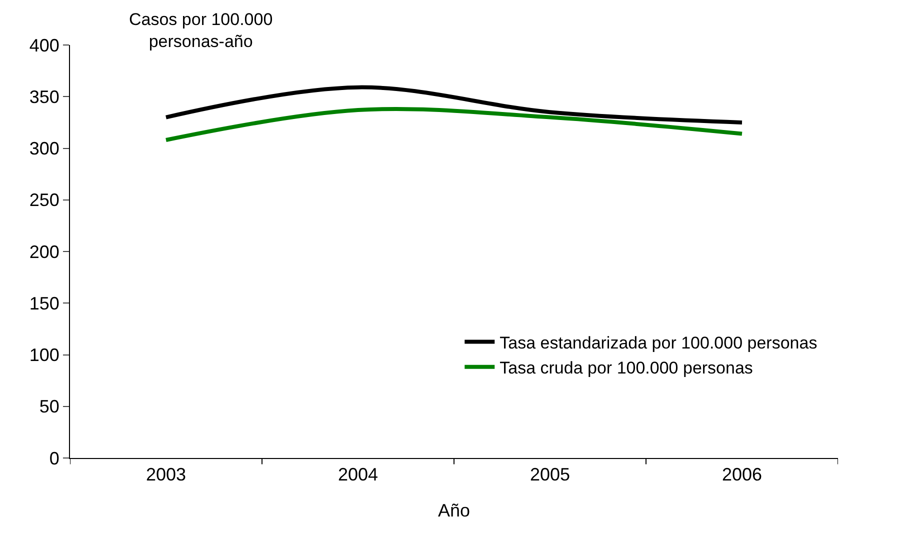 This screenshot has height=540, width=897. Describe the element at coordinates (44, 355) in the screenshot. I see `y-tick-label: 100` at that location.